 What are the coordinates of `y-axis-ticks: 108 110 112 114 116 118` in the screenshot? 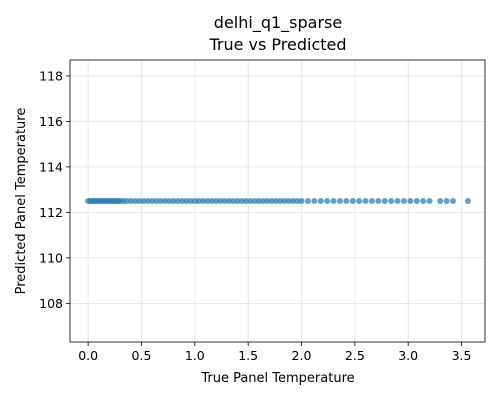 It's located at (54, 189).